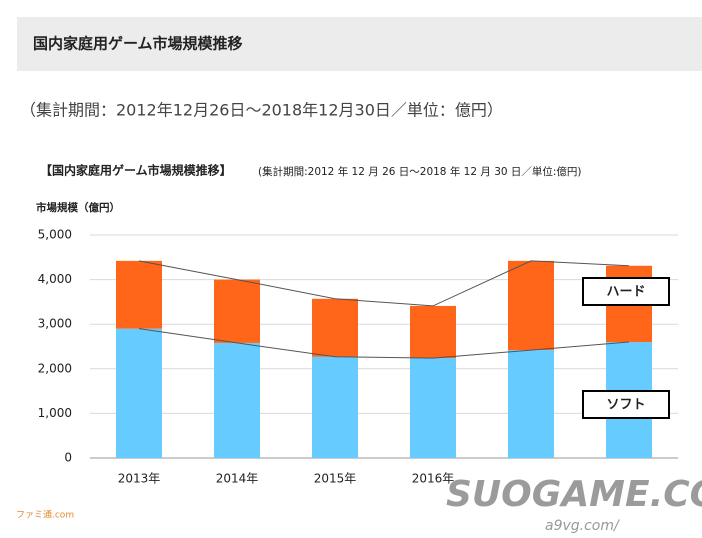 Image resolution: width=702 pixels, height=538 pixels. I want to click on x-tick-label: 2014年, so click(237, 479).